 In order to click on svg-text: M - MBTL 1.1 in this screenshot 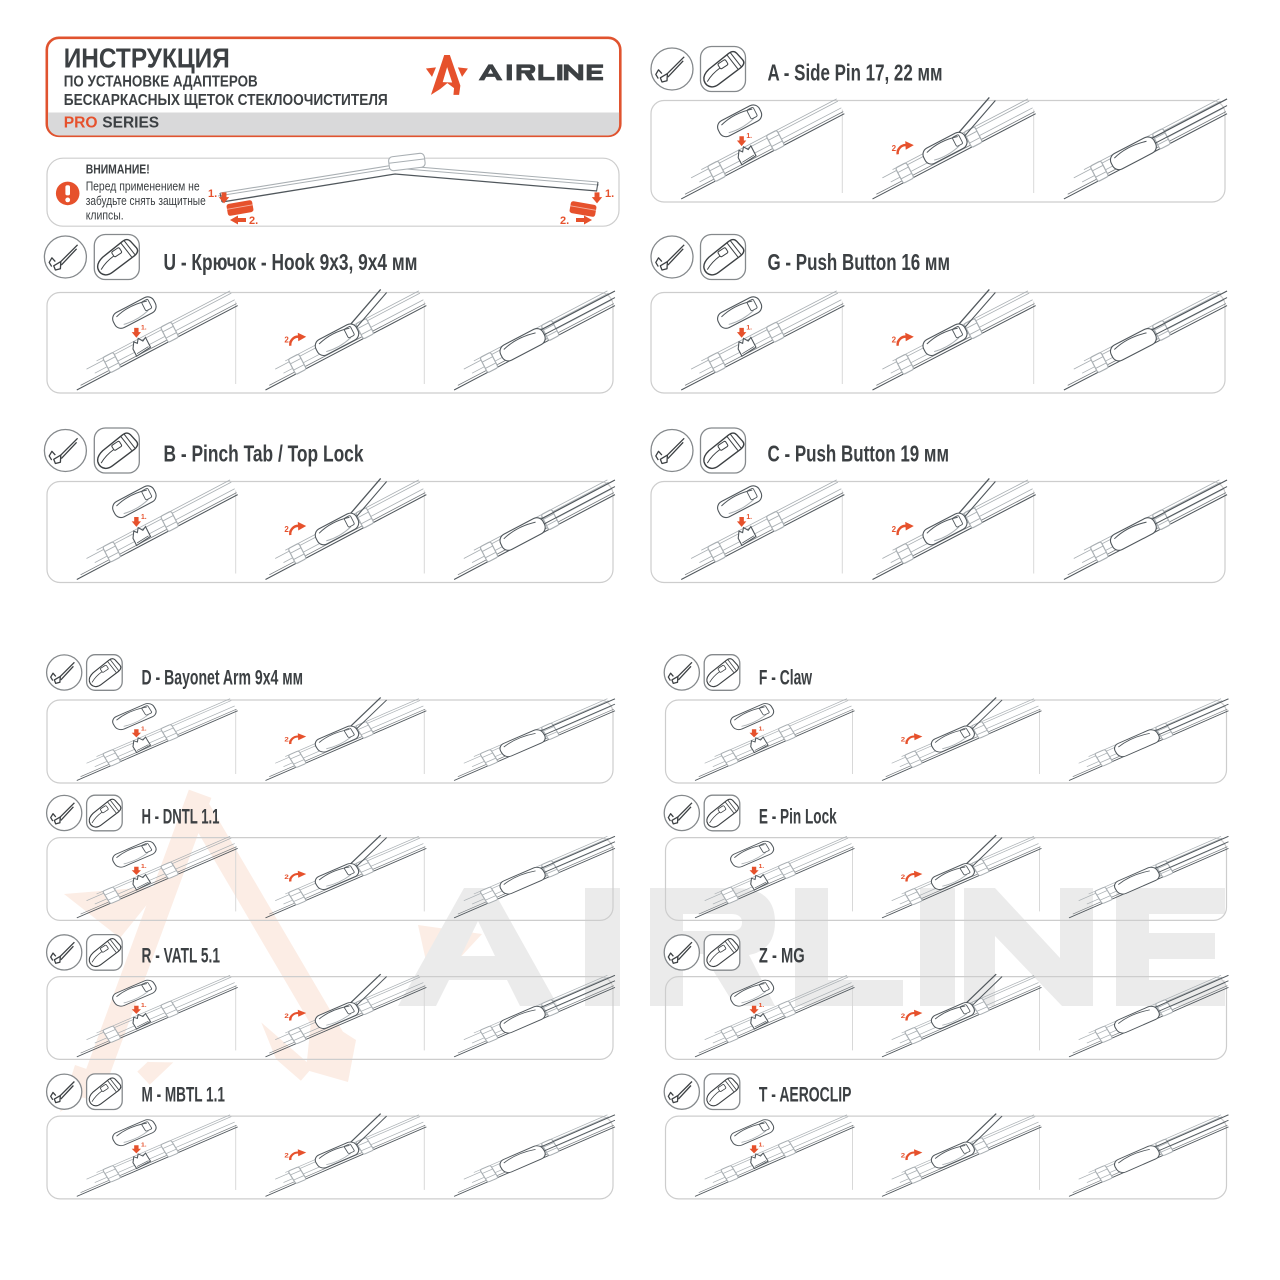, I will do `click(184, 1095)`.